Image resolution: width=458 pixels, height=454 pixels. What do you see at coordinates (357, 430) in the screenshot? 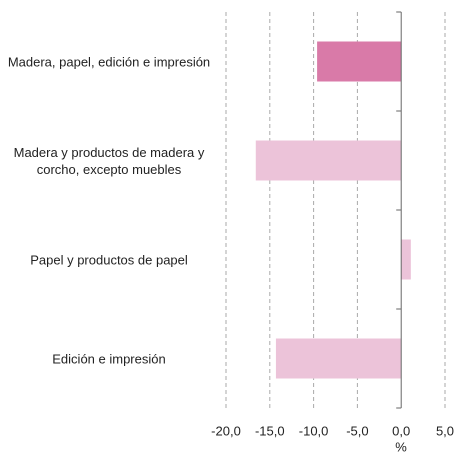
I see `x-tick-label: -5,0` at bounding box center [357, 430].